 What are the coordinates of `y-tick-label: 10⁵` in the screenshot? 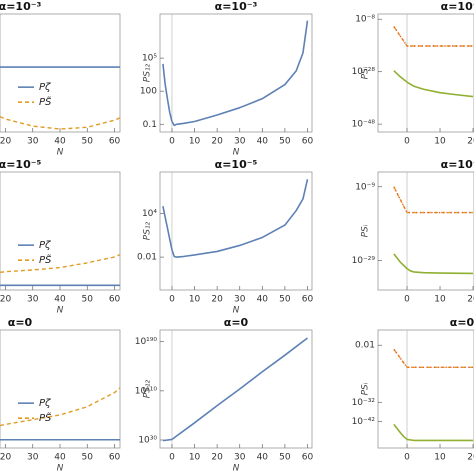 It's located at (149, 59).